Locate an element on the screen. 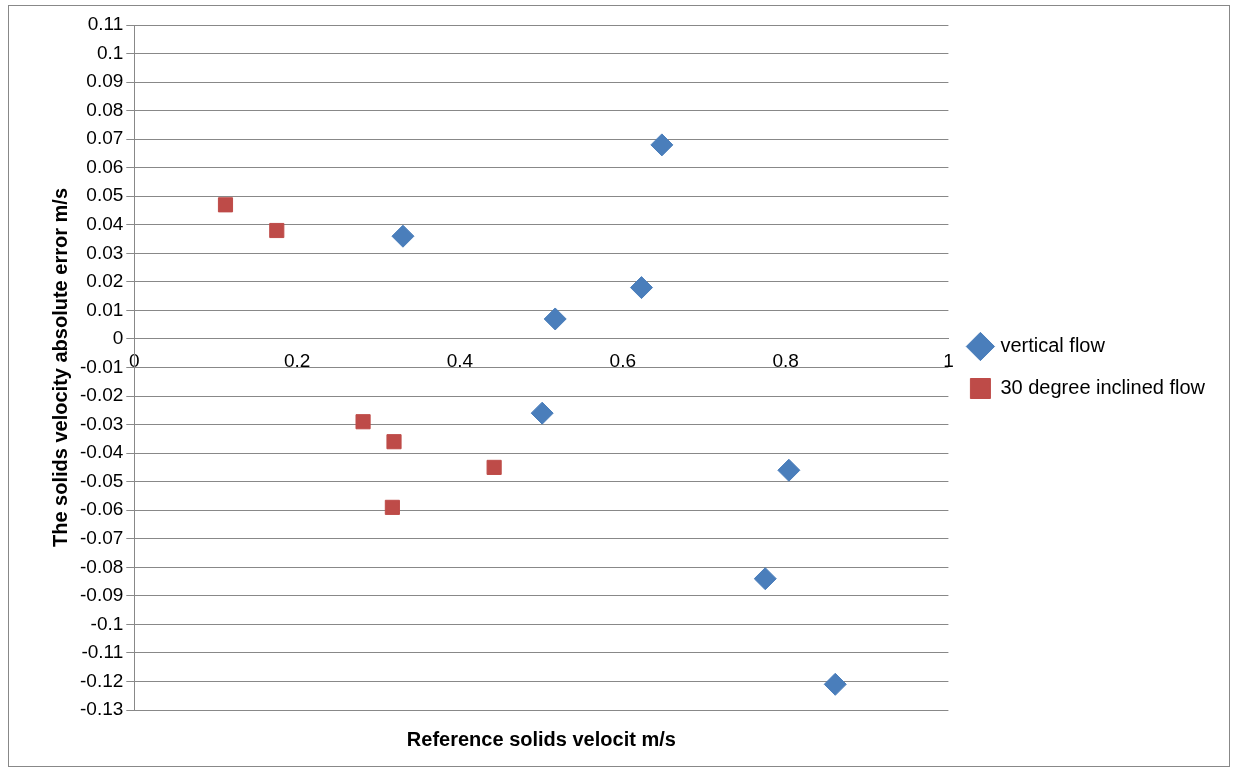  y-tick-label: -0.13 is located at coordinates (101, 709).